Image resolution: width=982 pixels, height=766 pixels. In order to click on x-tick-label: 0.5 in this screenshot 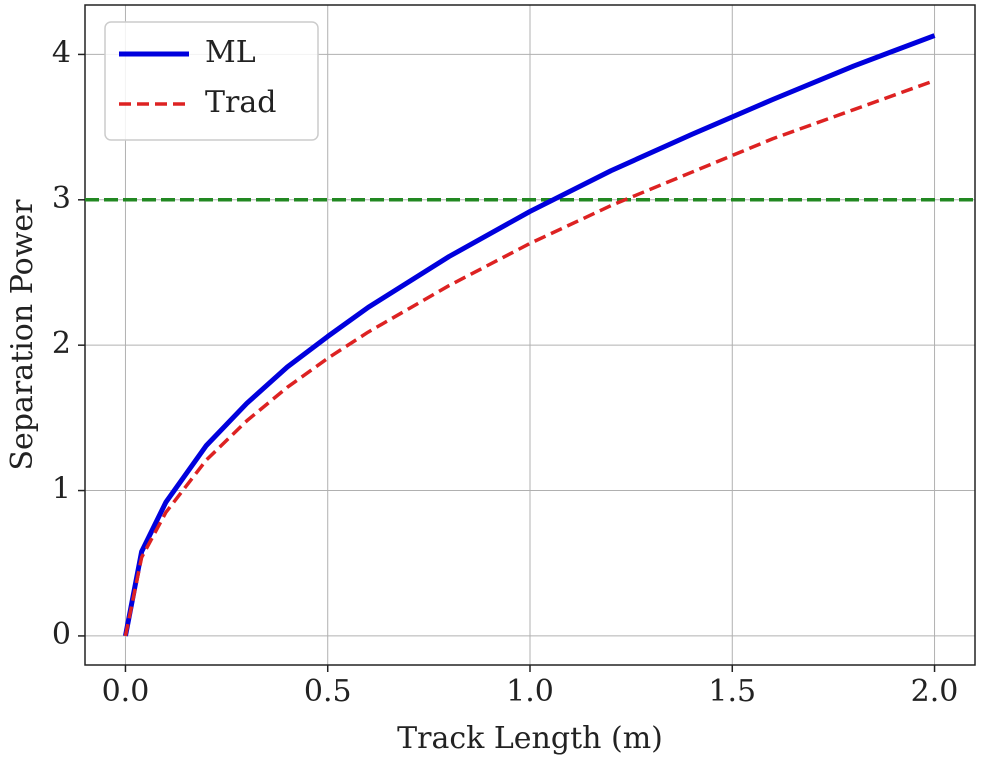, I will do `click(328, 691)`.